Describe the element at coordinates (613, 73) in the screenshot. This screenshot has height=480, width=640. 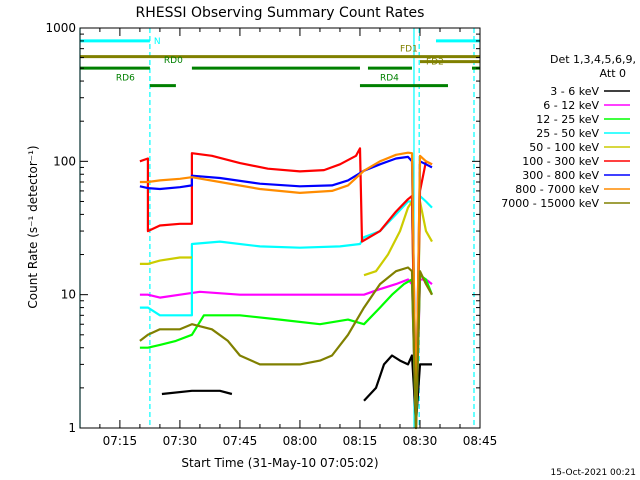
I see `legend-title-line2: Att 0` at that location.